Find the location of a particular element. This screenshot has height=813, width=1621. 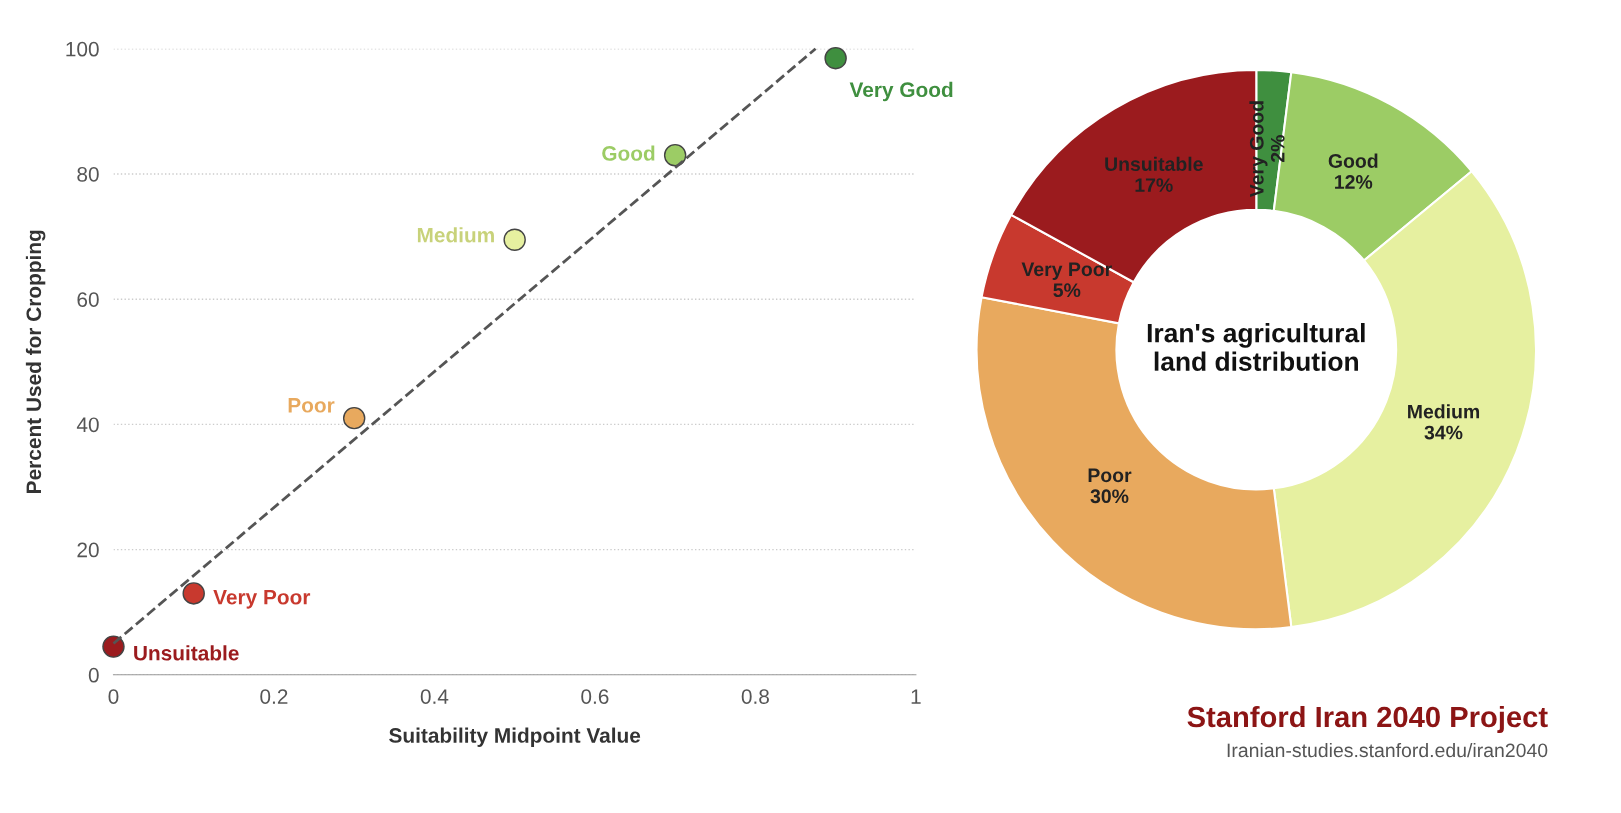

data-label: 2% is located at coordinates (1277, 148).